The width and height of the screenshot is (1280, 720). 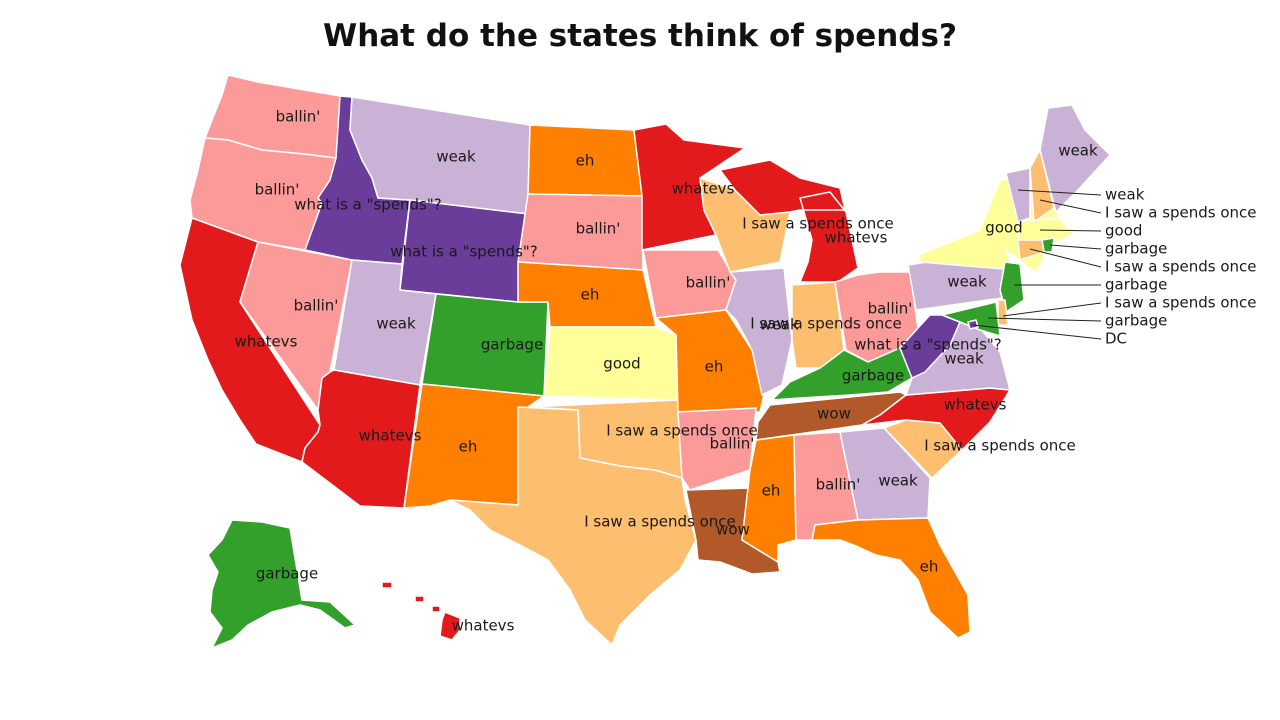 I want to click on state-label-me: weak, so click(x=1078, y=151).